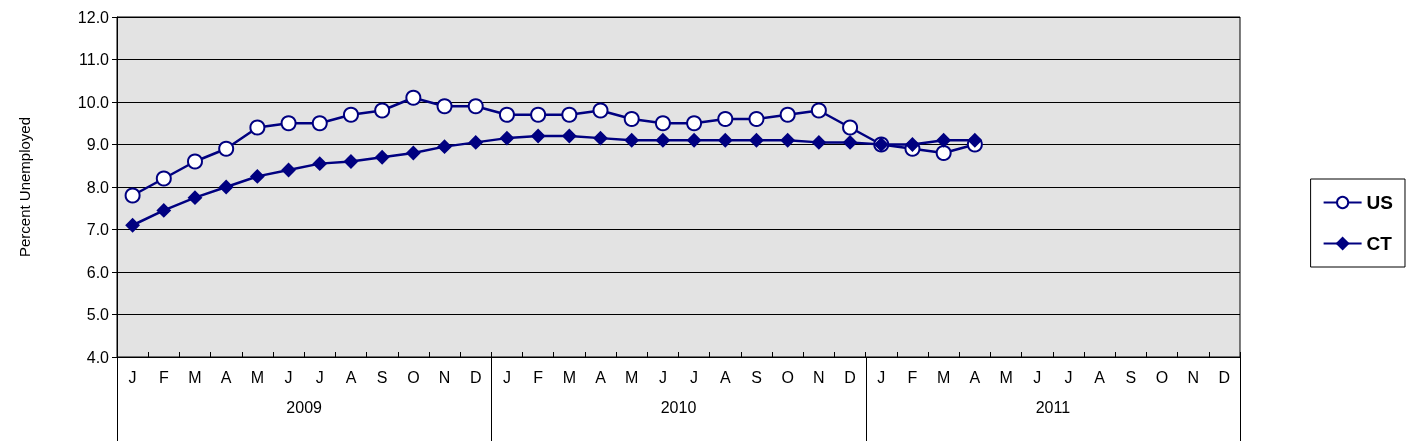  I want to click on text: 2011, so click(1053, 407).